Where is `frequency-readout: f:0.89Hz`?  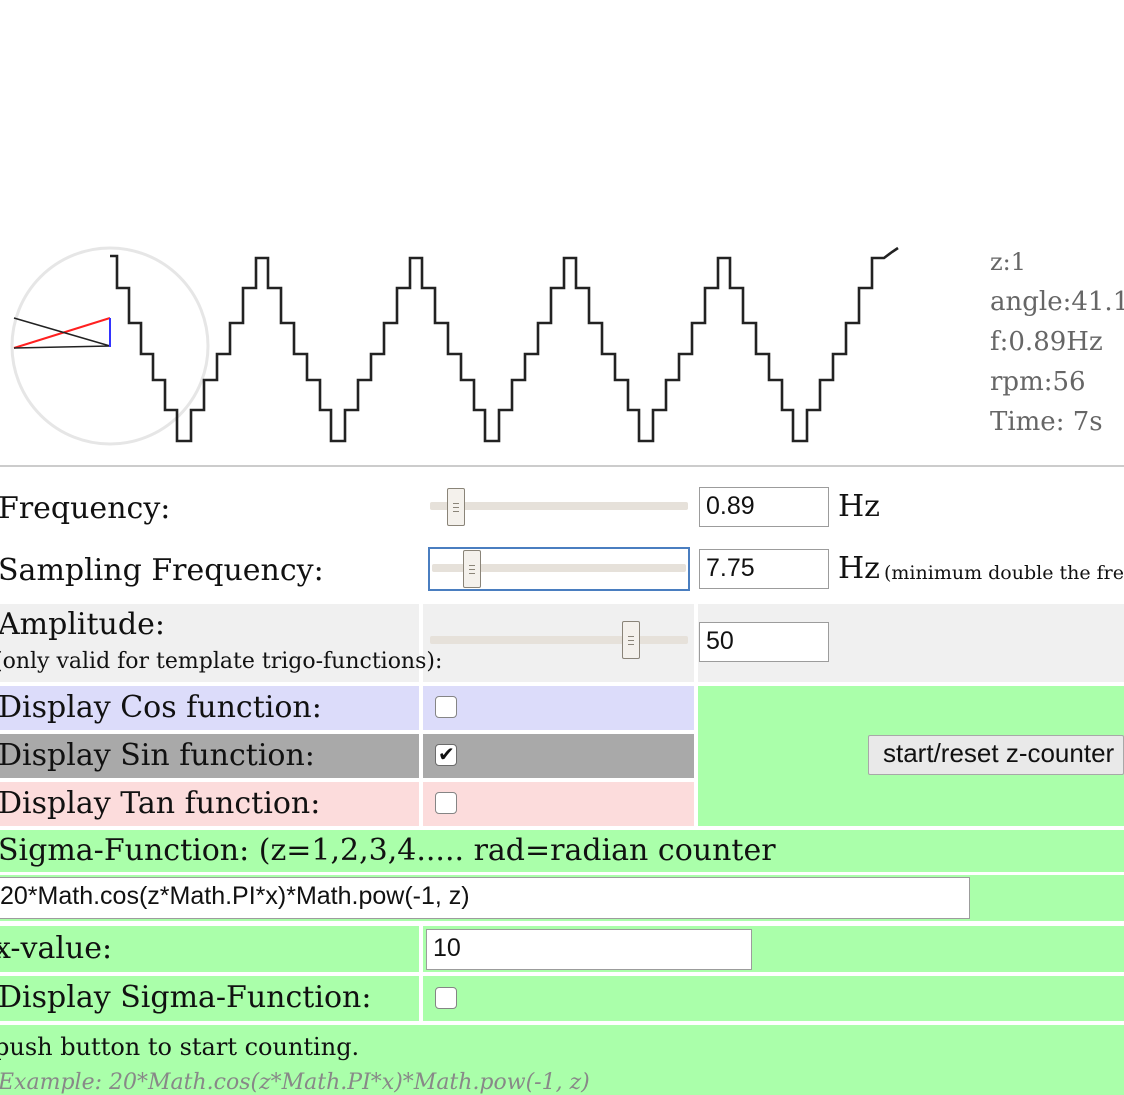
frequency-readout: f:0.89Hz is located at coordinates (1046, 342).